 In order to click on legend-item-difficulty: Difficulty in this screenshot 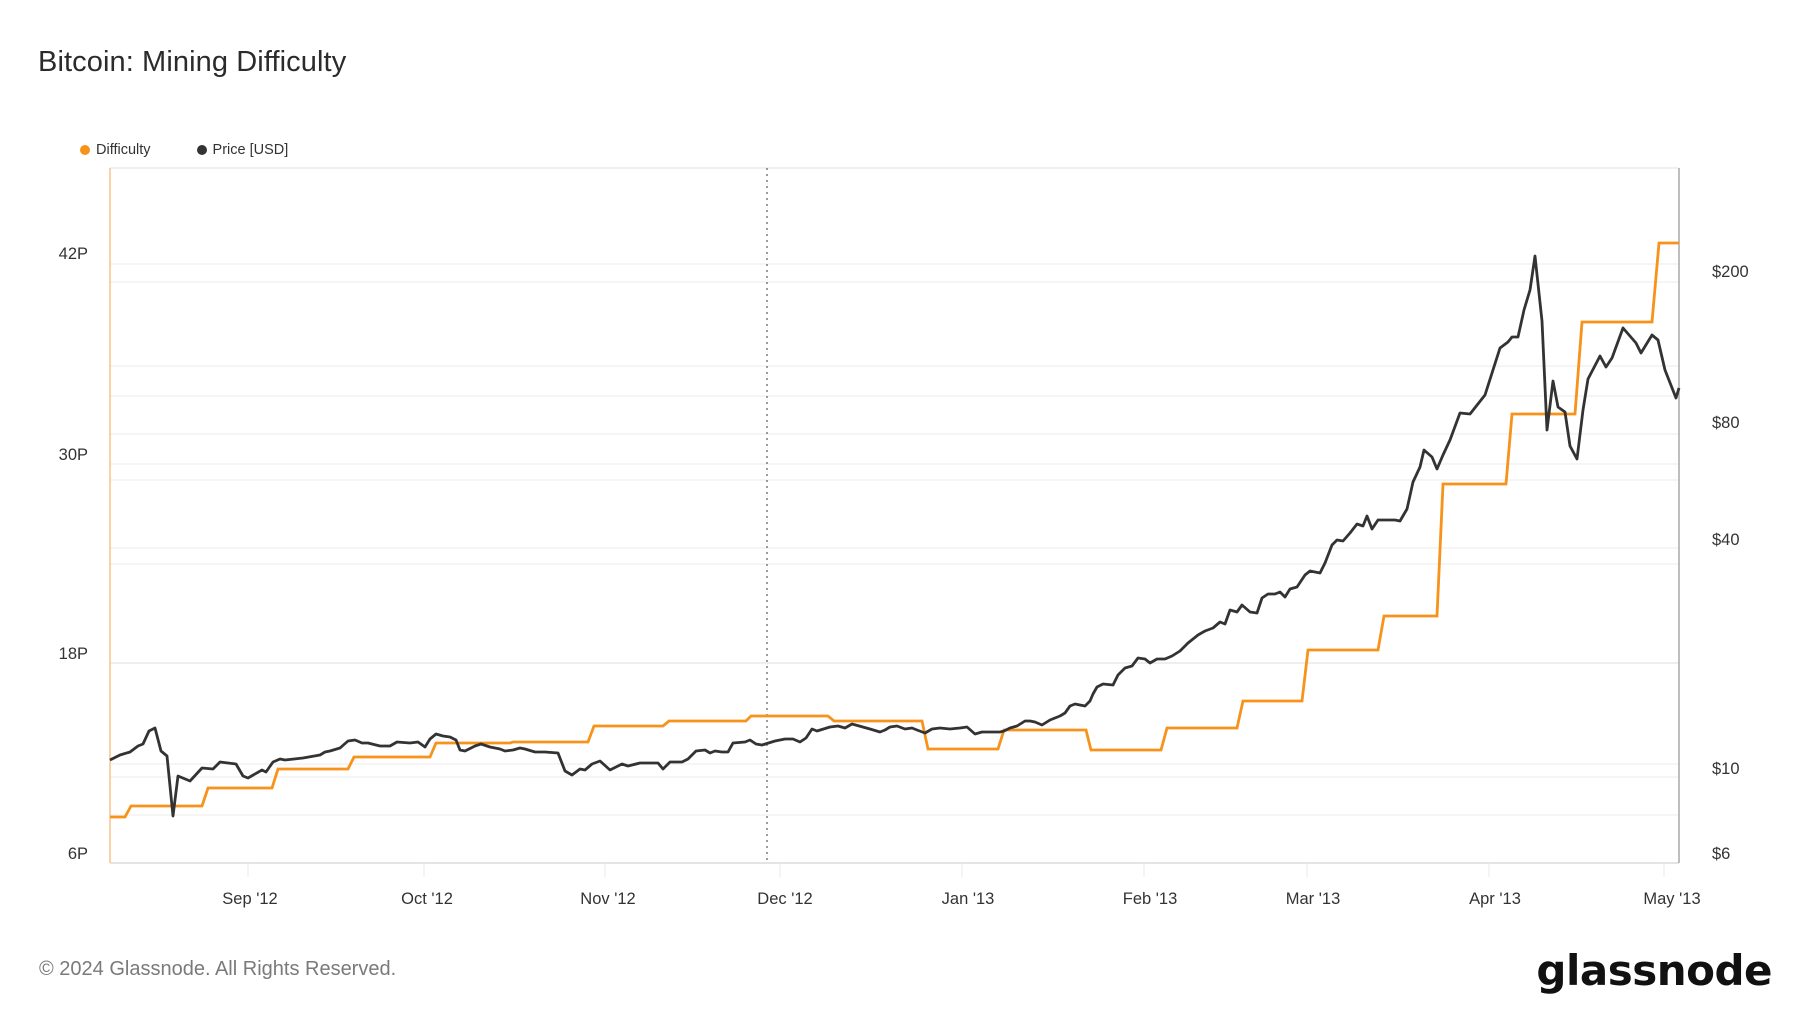, I will do `click(115, 150)`.